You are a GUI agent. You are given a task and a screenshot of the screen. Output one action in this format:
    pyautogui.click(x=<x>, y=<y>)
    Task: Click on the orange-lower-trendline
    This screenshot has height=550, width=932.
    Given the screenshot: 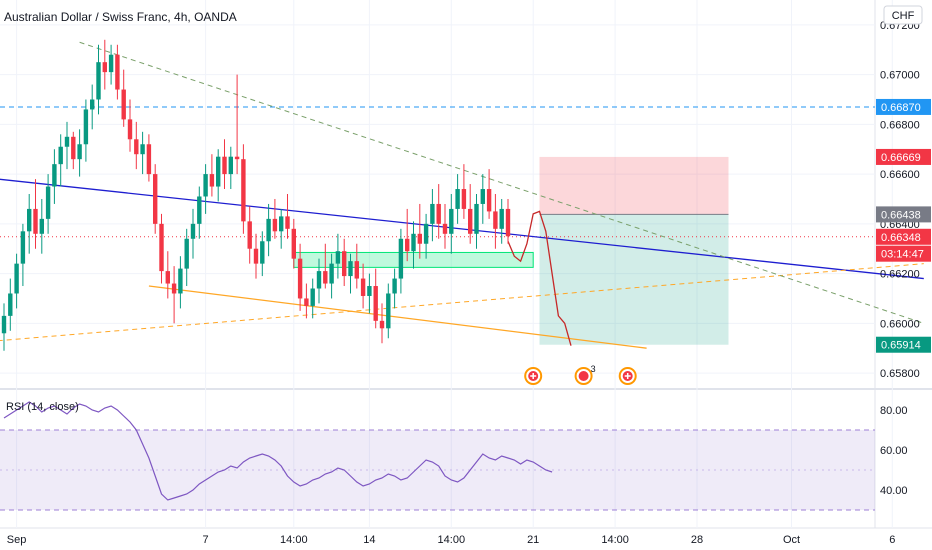 What is the action you would take?
    pyautogui.click(x=397, y=317)
    